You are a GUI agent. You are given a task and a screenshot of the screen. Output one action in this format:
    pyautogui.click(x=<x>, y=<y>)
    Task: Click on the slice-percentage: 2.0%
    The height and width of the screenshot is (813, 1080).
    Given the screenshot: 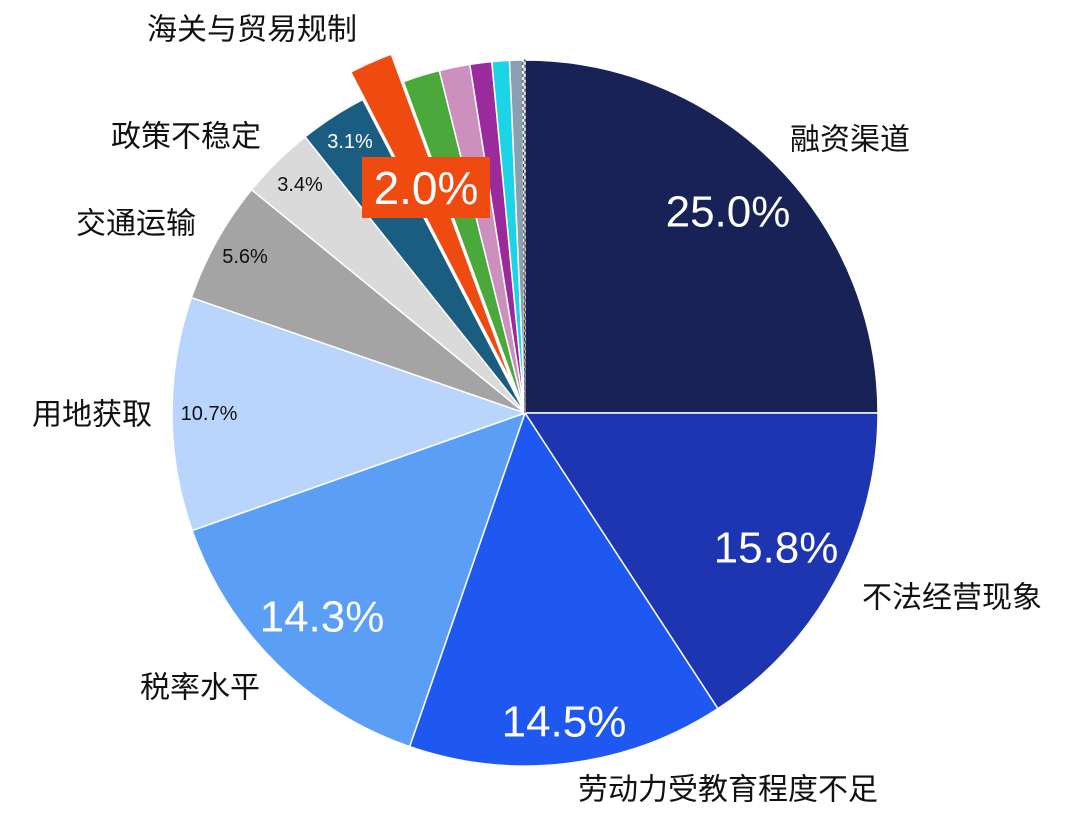 What is the action you would take?
    pyautogui.click(x=426, y=188)
    